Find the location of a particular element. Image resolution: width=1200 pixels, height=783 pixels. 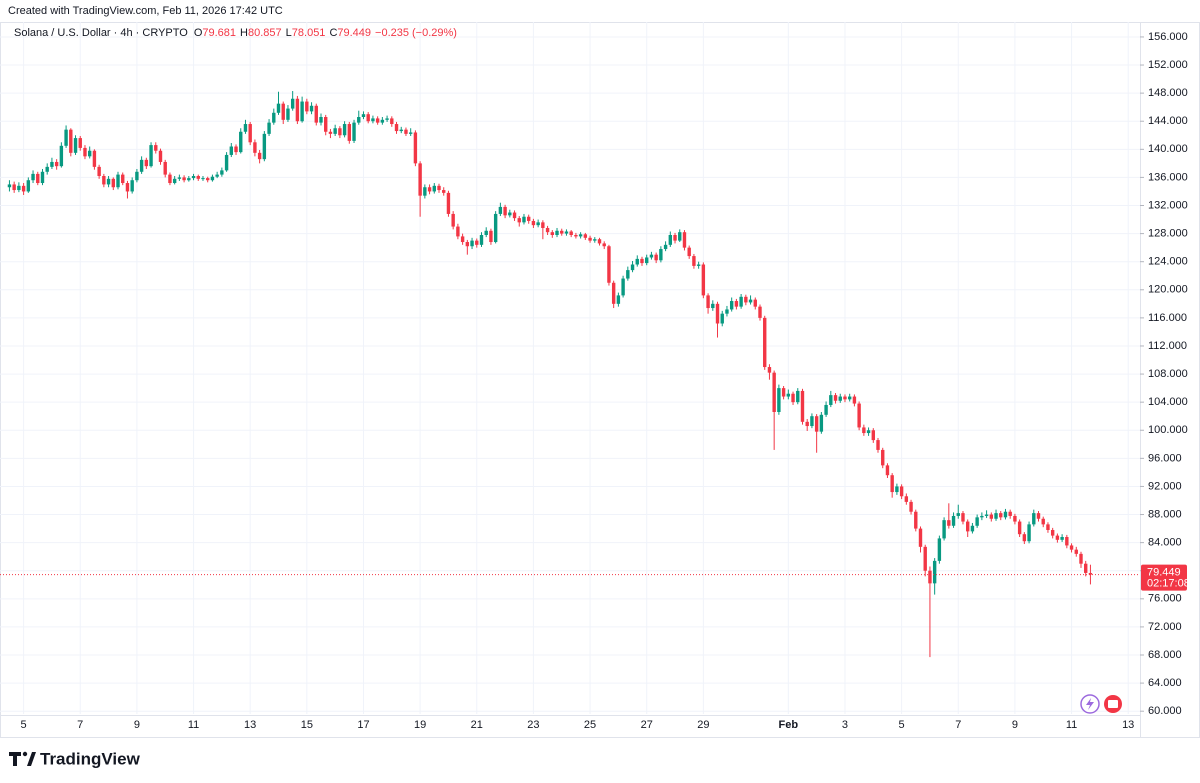

y-tick-label: 132.000 is located at coordinates (1168, 205).